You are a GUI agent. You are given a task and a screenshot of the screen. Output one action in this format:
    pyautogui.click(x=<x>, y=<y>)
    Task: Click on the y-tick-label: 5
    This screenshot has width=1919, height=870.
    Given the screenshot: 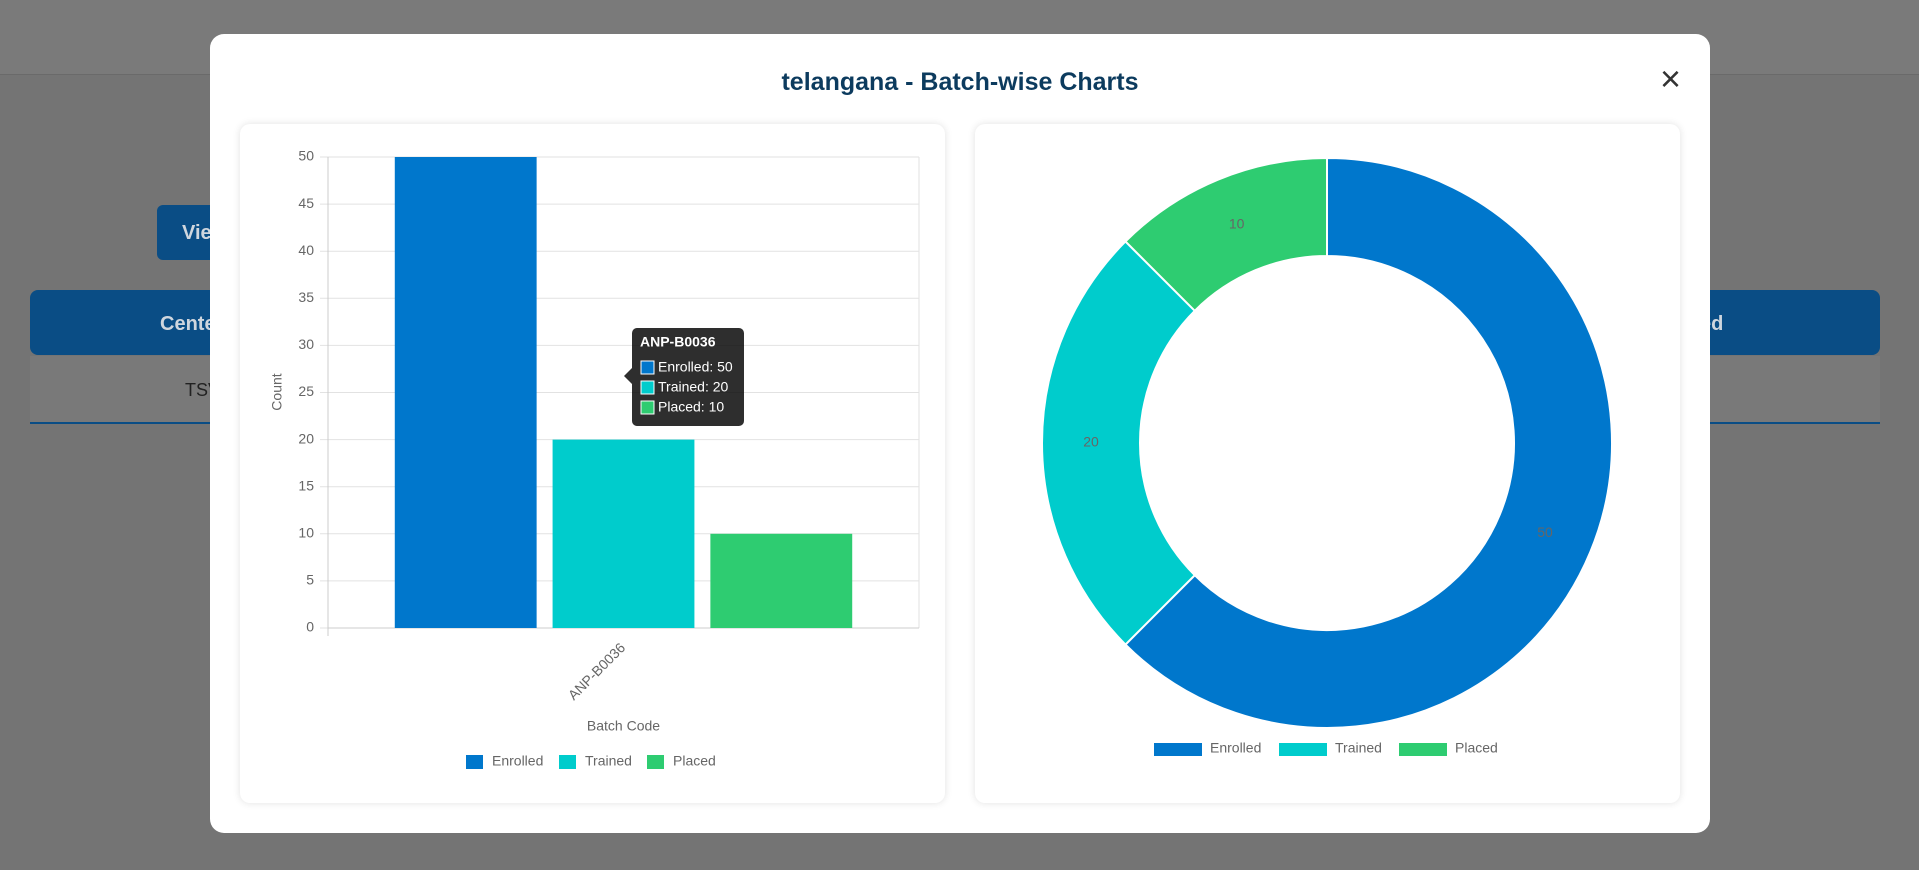 What is the action you would take?
    pyautogui.click(x=310, y=580)
    